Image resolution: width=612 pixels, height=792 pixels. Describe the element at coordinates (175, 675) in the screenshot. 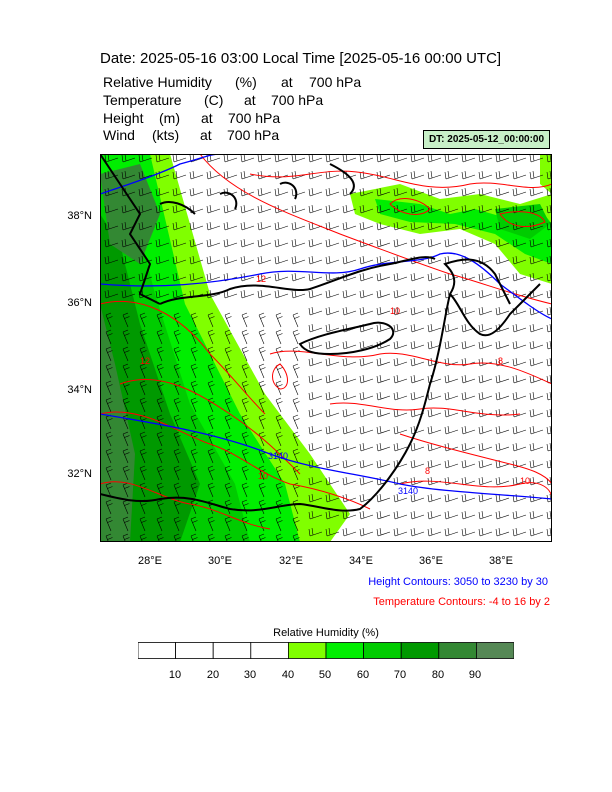

I see `colorbar-label: 10` at that location.